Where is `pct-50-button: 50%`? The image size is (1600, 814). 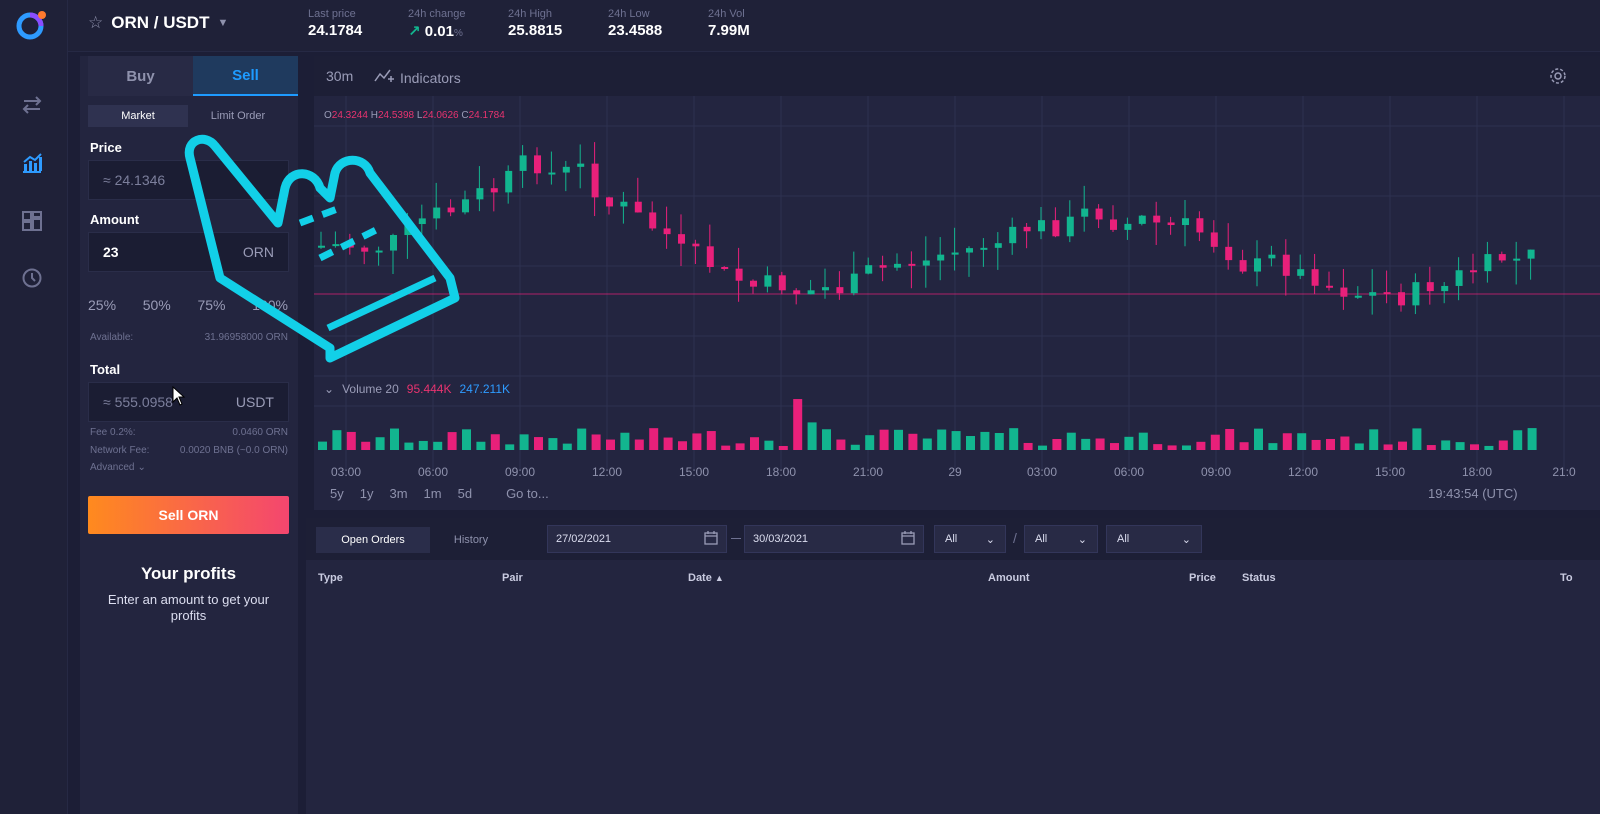
pct-50-button: 50% is located at coordinates (156, 305).